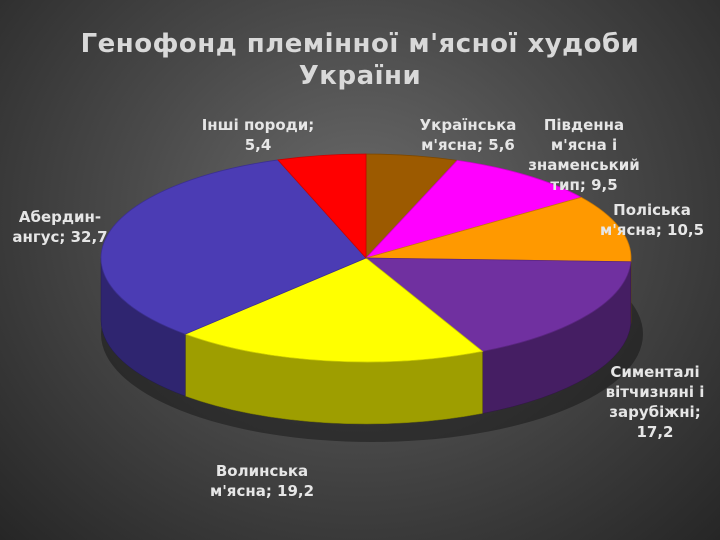 The width and height of the screenshot is (720, 540). Describe the element at coordinates (654, 412) in the screenshot. I see `data-label-line: зарубіжні;` at that location.